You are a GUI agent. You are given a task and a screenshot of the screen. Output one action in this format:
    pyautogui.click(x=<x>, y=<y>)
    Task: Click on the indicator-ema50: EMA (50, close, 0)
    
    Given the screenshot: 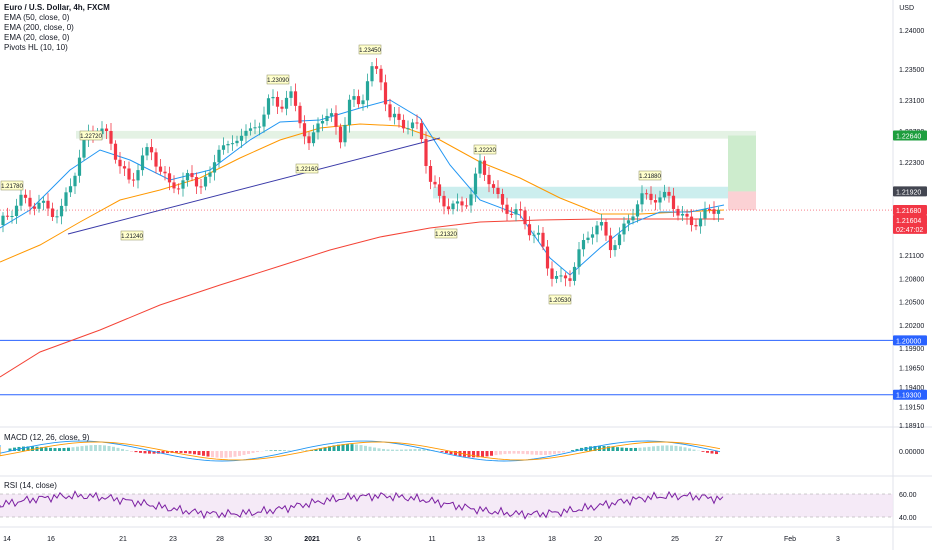 What is the action you would take?
    pyautogui.click(x=37, y=17)
    